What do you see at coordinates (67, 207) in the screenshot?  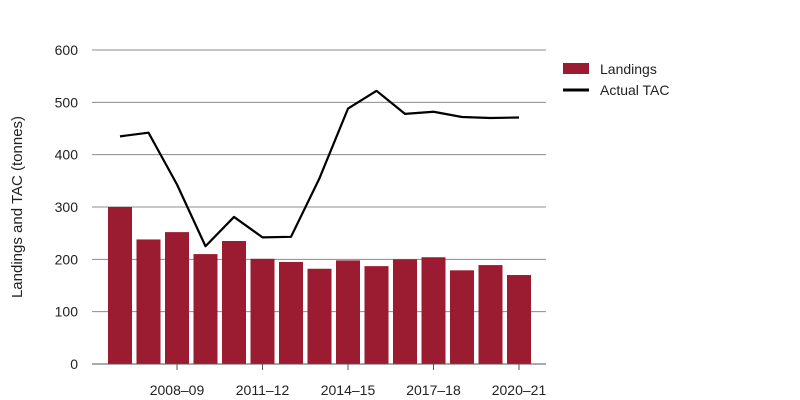 I see `y-tick-label: 300` at bounding box center [67, 207].